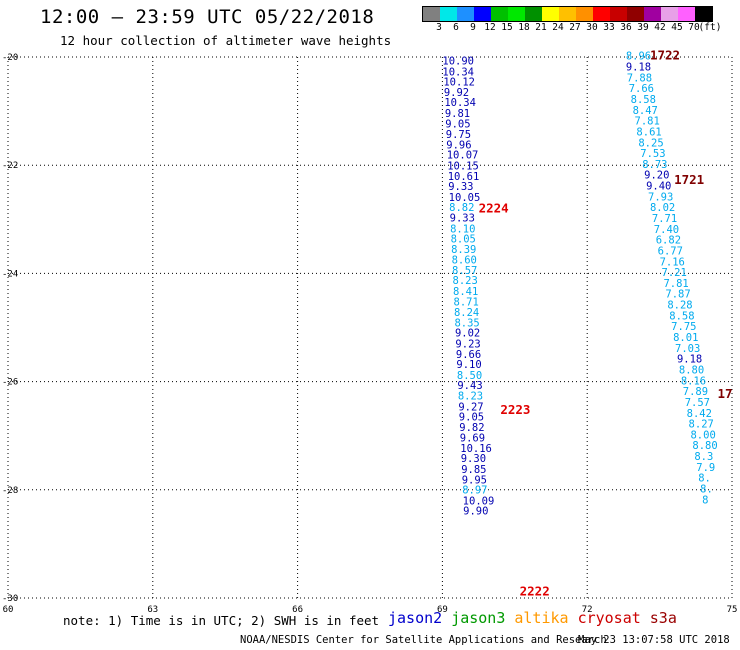  I want to click on data-point-label: 9.95, so click(474, 480).